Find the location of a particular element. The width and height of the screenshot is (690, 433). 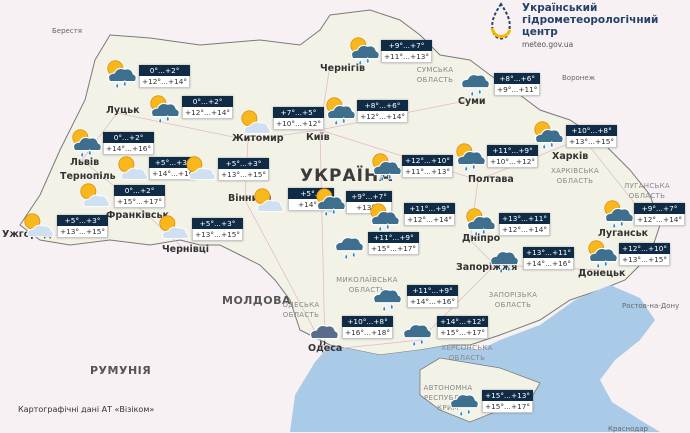

temperature-card: +12°...+10° +11°...+13° is located at coordinates (428, 166).